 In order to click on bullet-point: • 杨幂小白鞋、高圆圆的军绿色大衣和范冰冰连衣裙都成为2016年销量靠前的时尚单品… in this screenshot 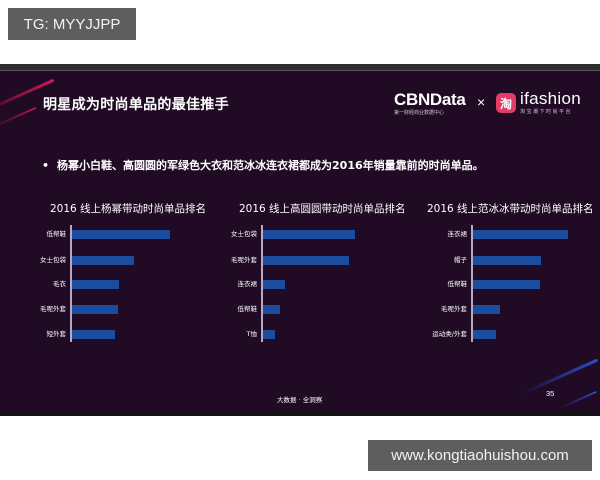, I will do `click(263, 165)`.